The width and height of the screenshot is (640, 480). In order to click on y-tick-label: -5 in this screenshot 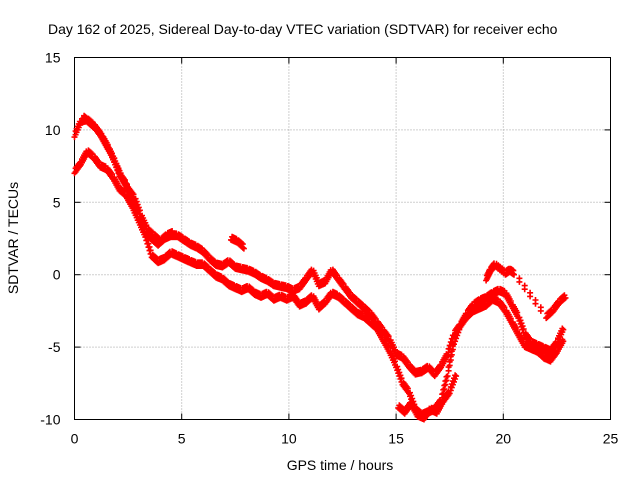, I will do `click(54, 347)`.